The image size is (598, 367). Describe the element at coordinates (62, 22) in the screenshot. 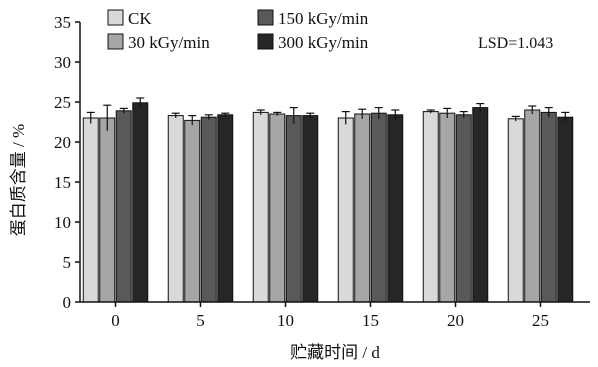

I see `y-tick-label: 35` at that location.